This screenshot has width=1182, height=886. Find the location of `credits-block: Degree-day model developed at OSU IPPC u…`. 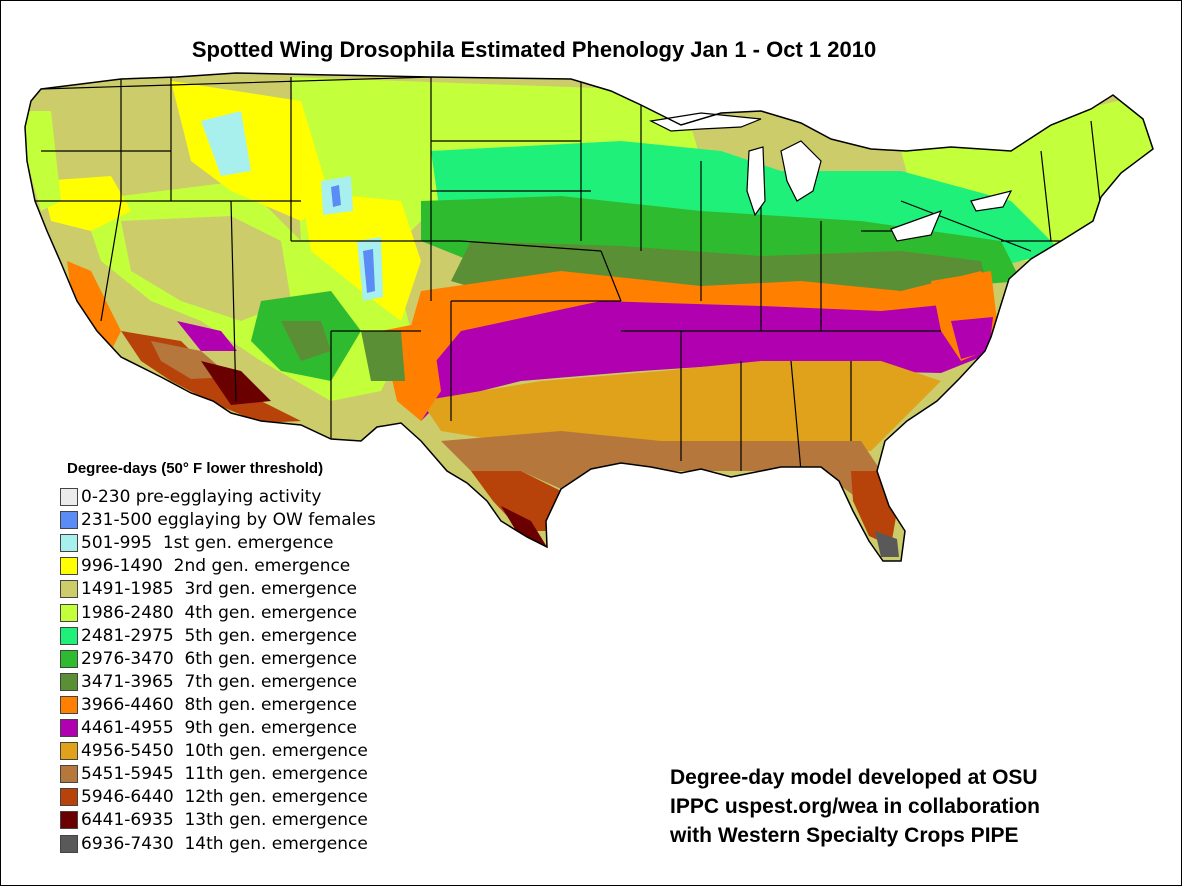

credits-block: Degree-day model developed at OSU IPPC u… is located at coordinates (855, 806).